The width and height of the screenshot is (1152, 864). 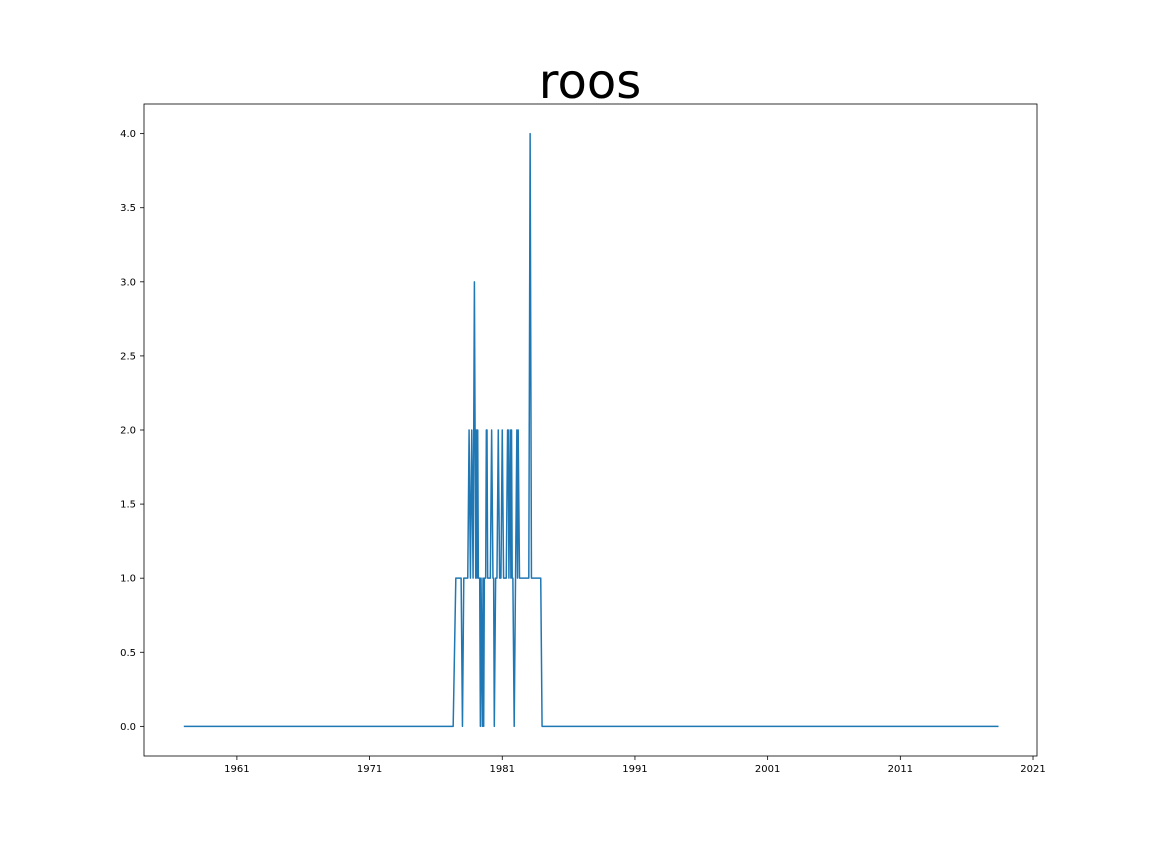 What do you see at coordinates (128, 727) in the screenshot?
I see `y-tick-label: 0.0` at bounding box center [128, 727].